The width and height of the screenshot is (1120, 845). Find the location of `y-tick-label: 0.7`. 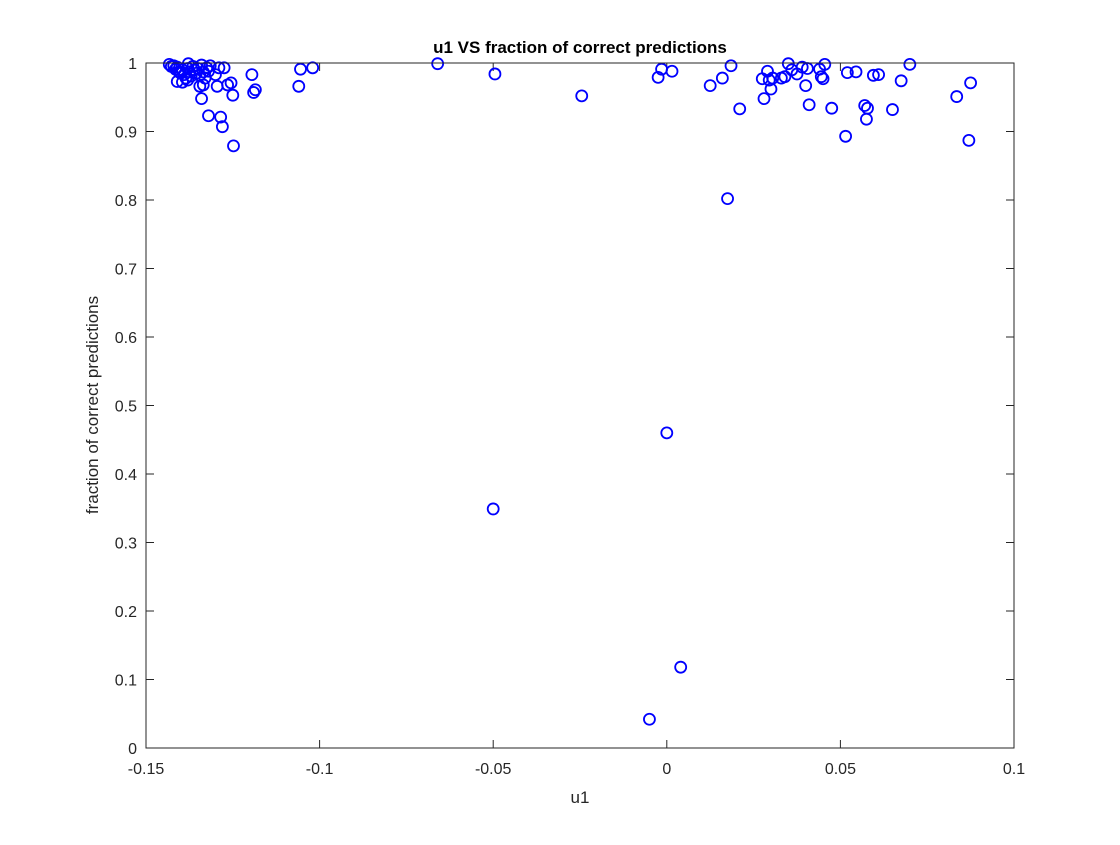

y-tick-label: 0.7 is located at coordinates (126, 270).